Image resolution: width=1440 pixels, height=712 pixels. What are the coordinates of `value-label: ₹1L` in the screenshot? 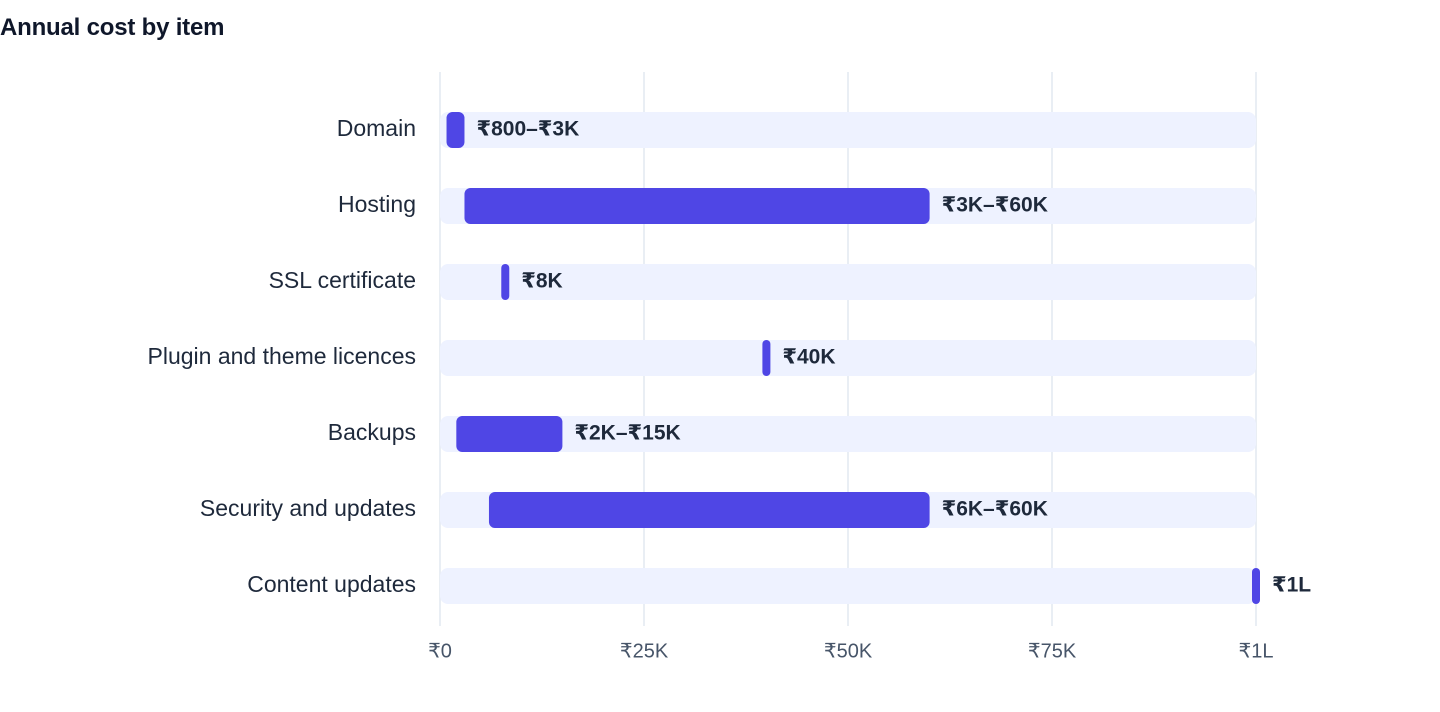 It's located at (1291, 585).